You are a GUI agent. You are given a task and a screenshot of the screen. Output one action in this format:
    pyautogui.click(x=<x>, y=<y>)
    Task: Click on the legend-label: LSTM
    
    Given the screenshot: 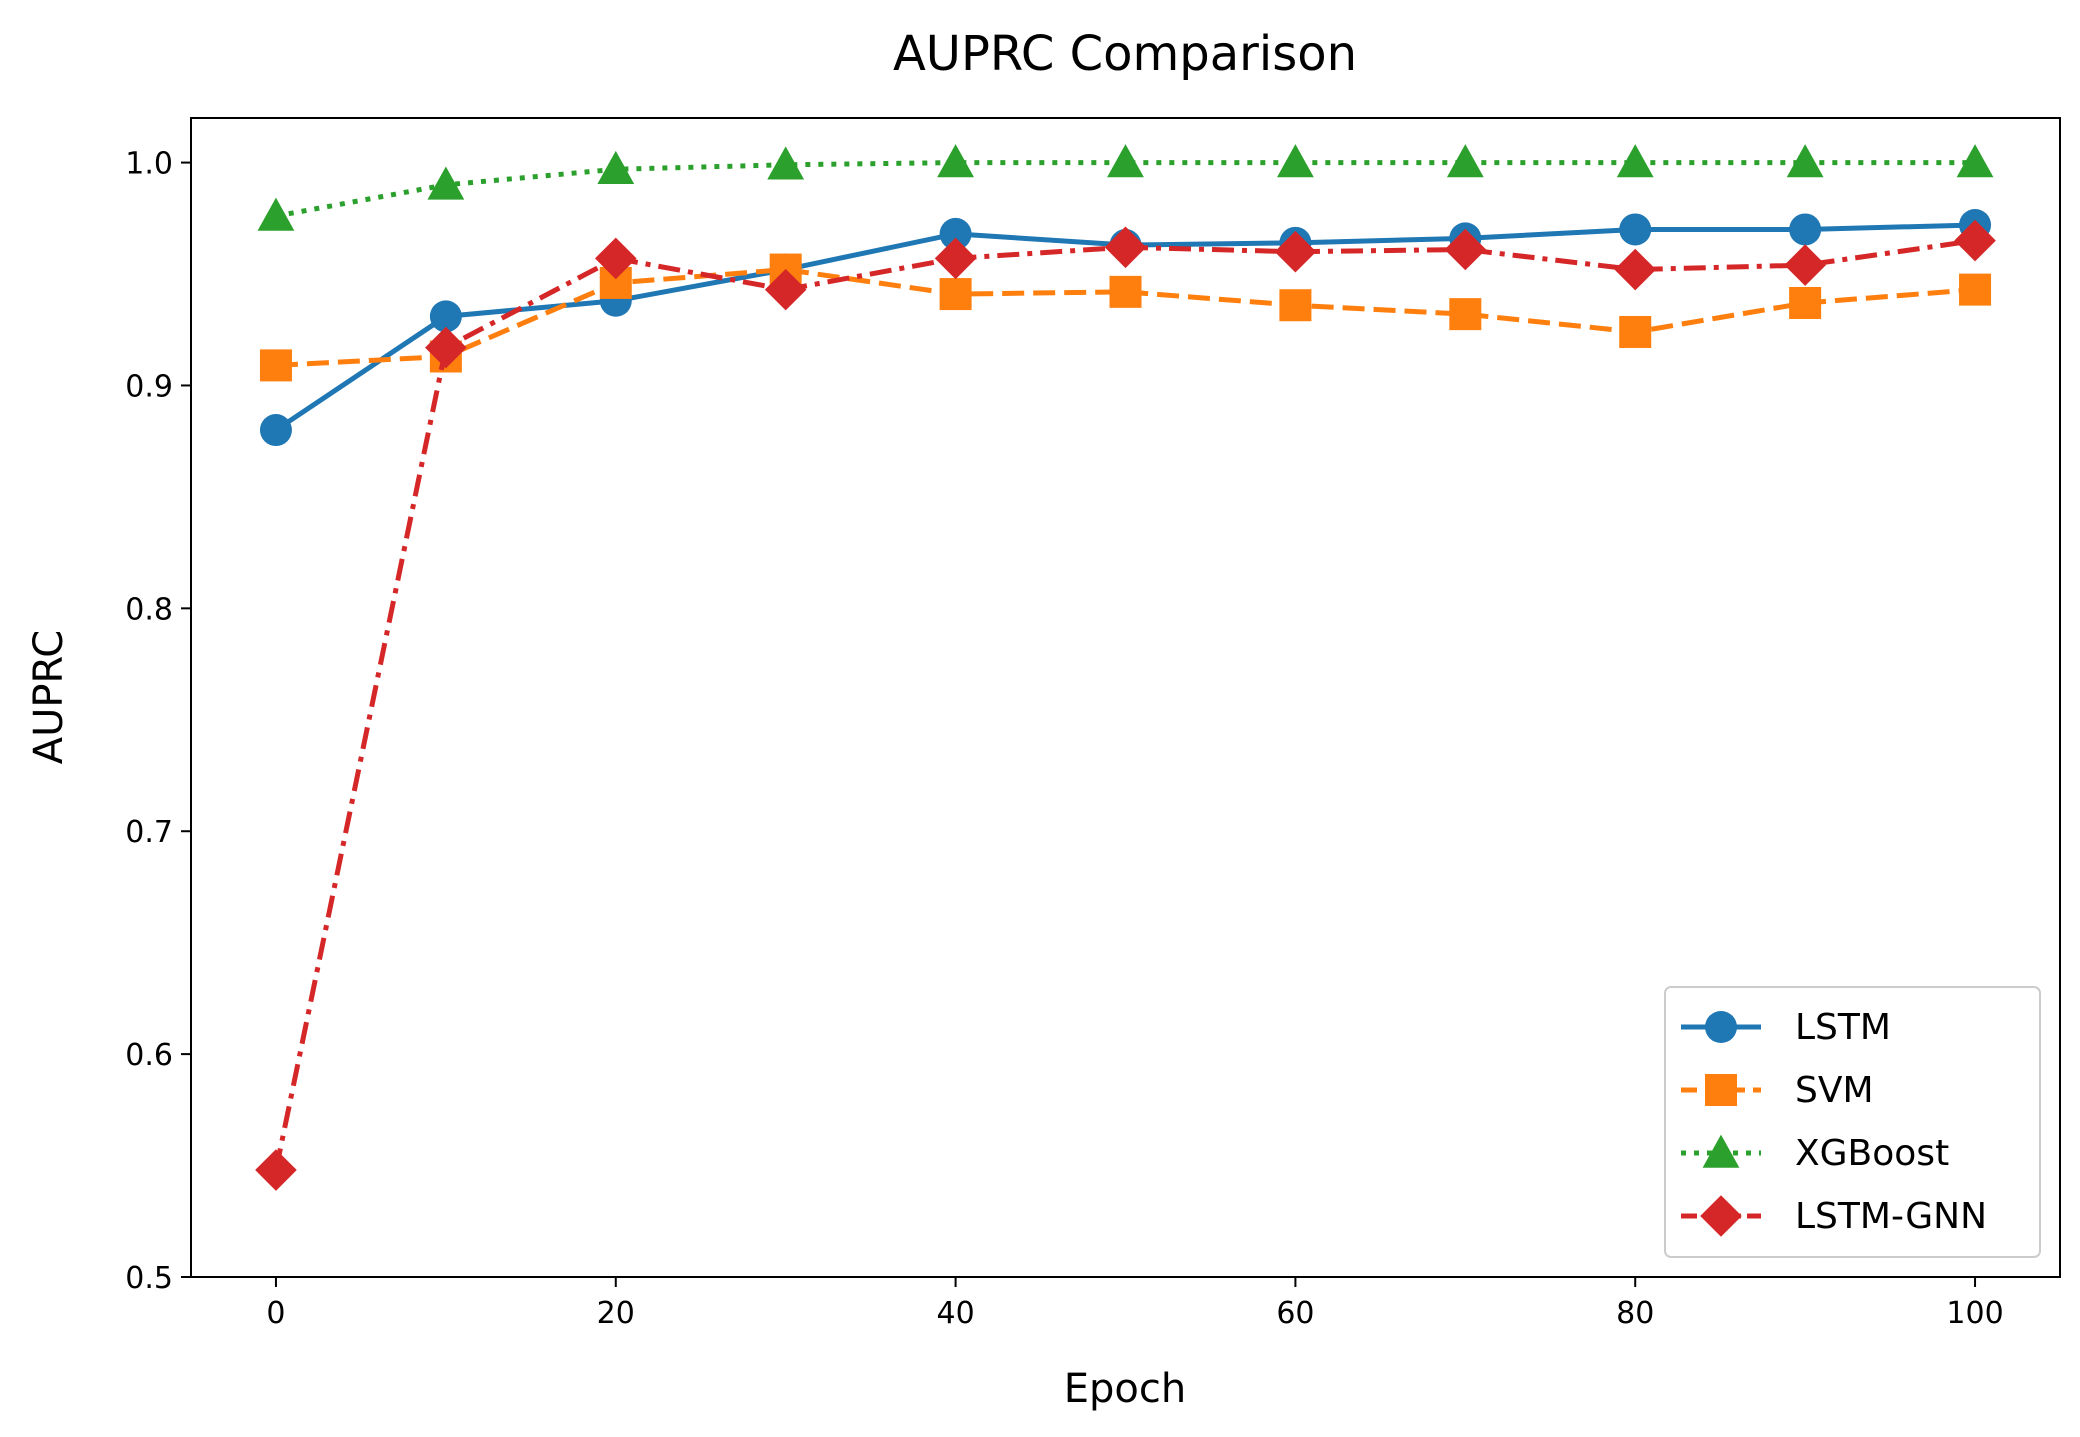 What is the action you would take?
    pyautogui.click(x=1843, y=1027)
    